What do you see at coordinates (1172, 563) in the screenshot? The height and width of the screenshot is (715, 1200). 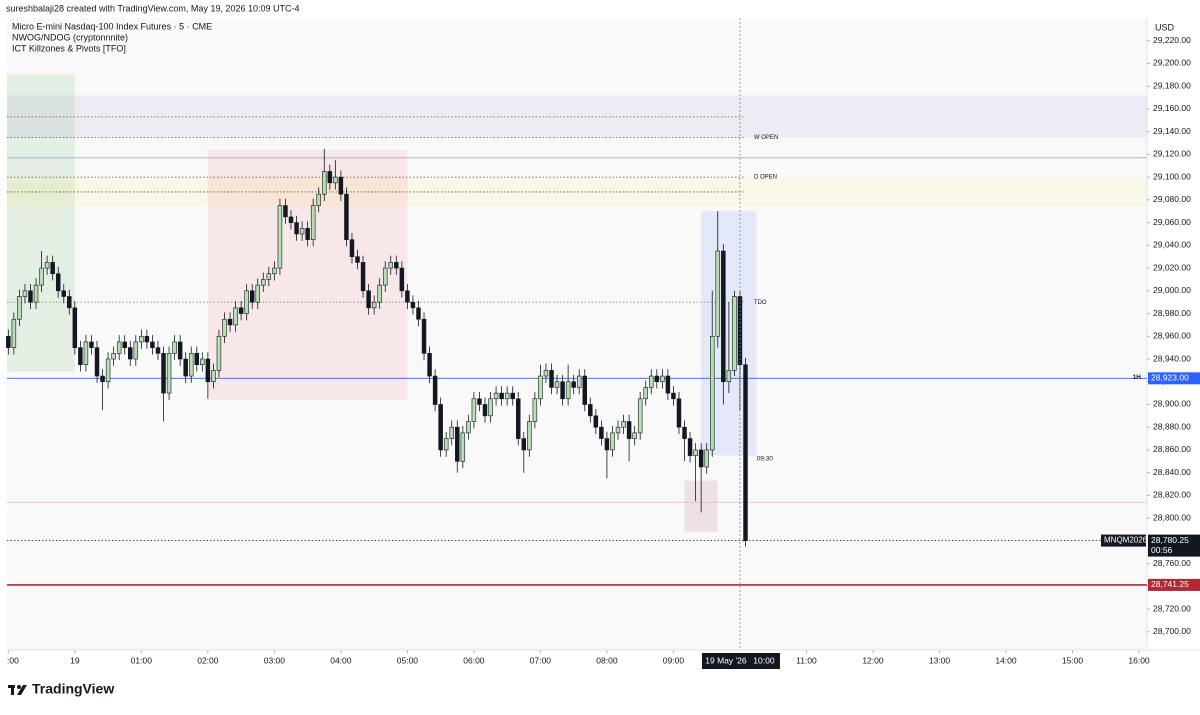 I see `y-tick-label: 28,760.00` at bounding box center [1172, 563].